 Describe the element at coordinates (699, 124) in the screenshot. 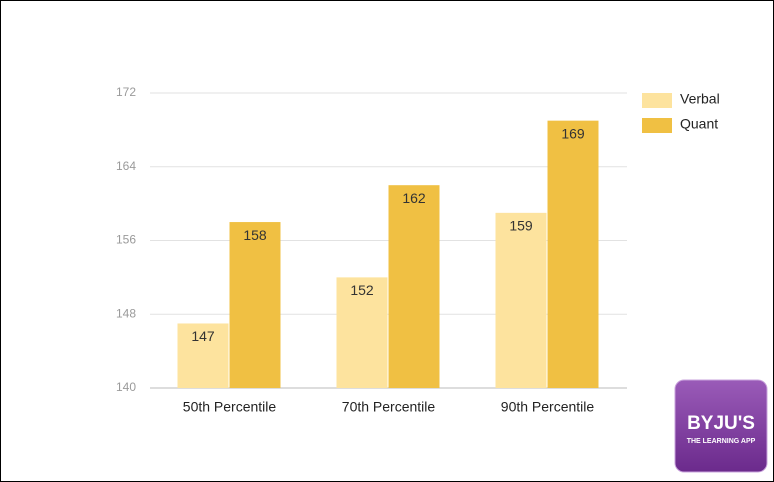

I see `legend-label: Quant` at that location.